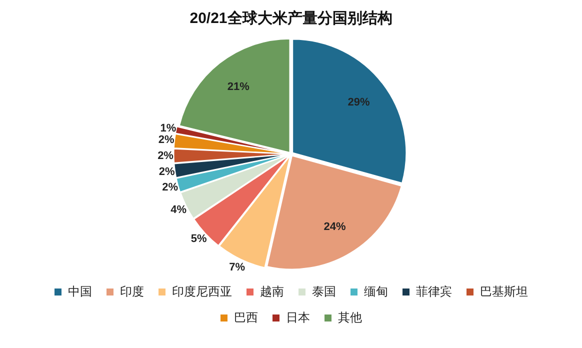 This screenshot has width=582, height=348. What do you see at coordinates (178, 210) in the screenshot?
I see `data-label: 4%` at bounding box center [178, 210].